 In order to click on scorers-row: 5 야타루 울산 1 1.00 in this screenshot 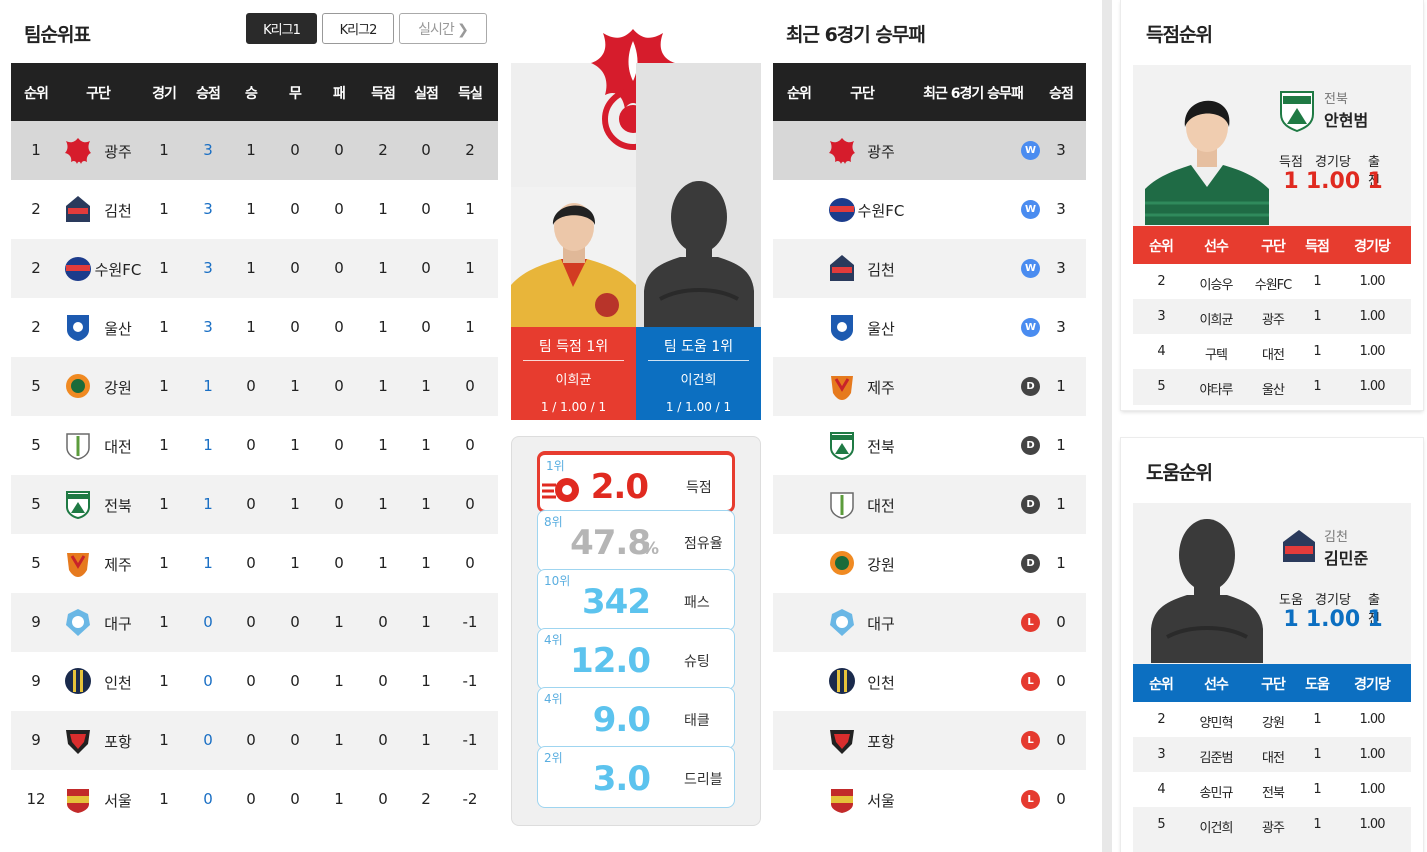, I will do `click(1272, 386)`.